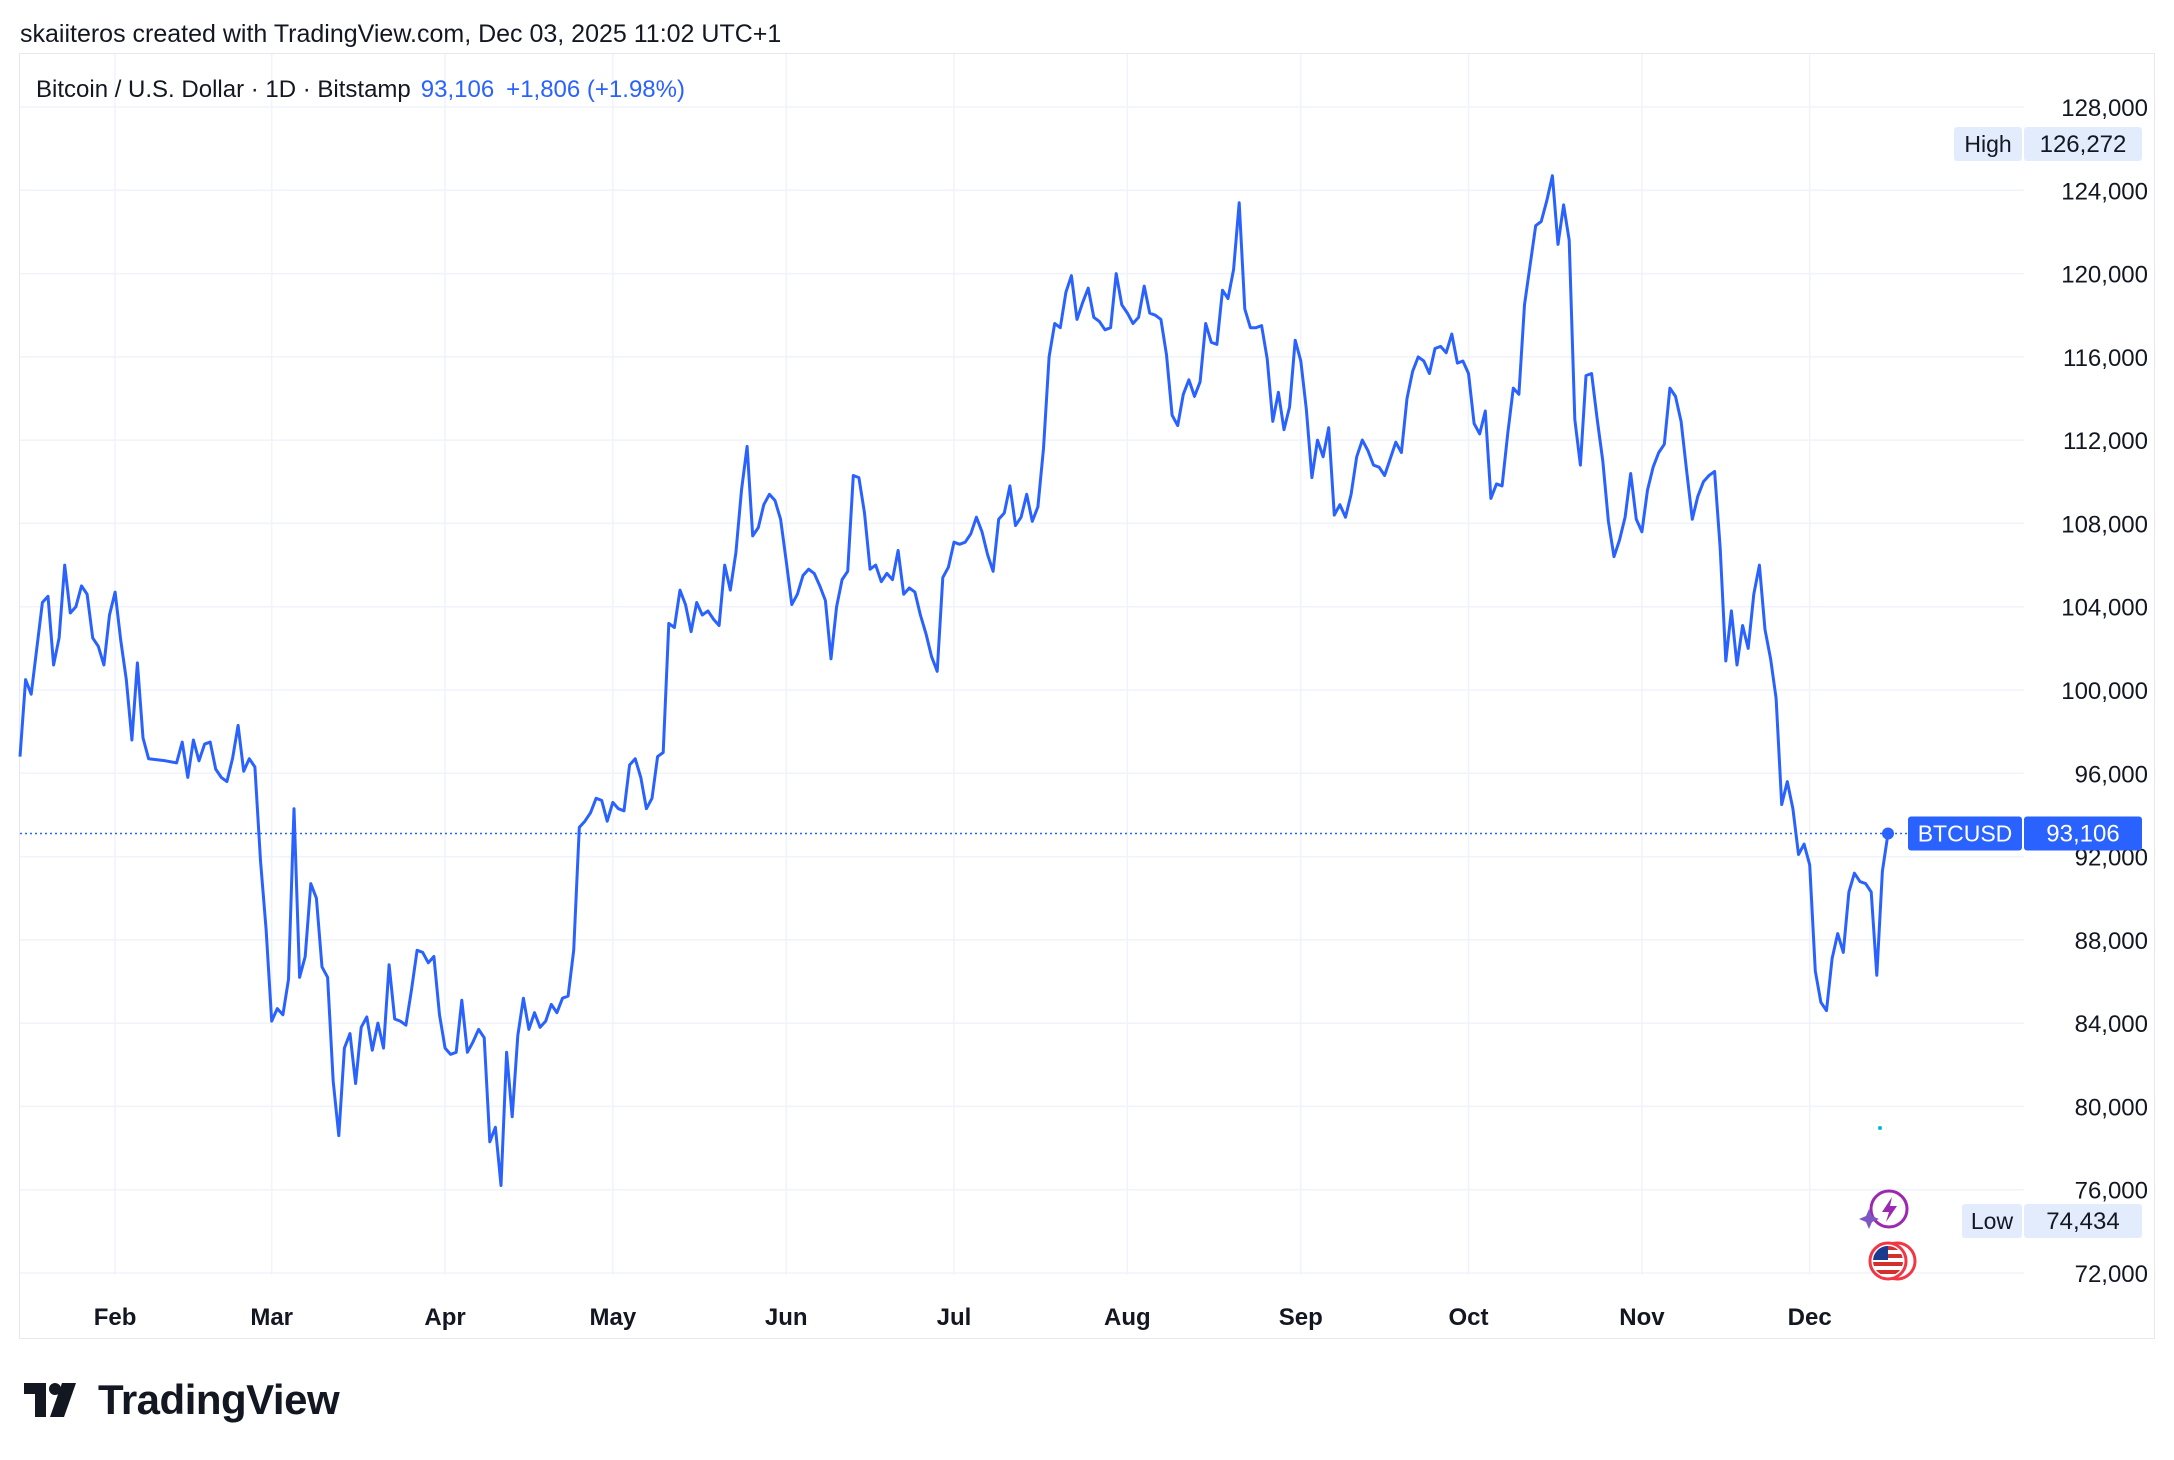 The image size is (2174, 1460). Describe the element at coordinates (2105, 358) in the screenshot. I see `y-tick-label: 116,000` at that location.